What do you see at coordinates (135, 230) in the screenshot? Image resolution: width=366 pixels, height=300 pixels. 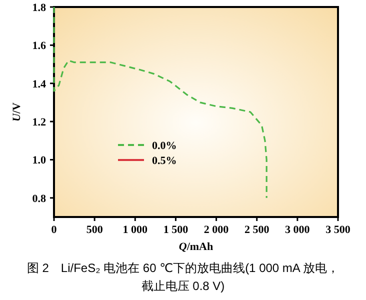 I see `x-tick-label: 1 000` at bounding box center [135, 230].